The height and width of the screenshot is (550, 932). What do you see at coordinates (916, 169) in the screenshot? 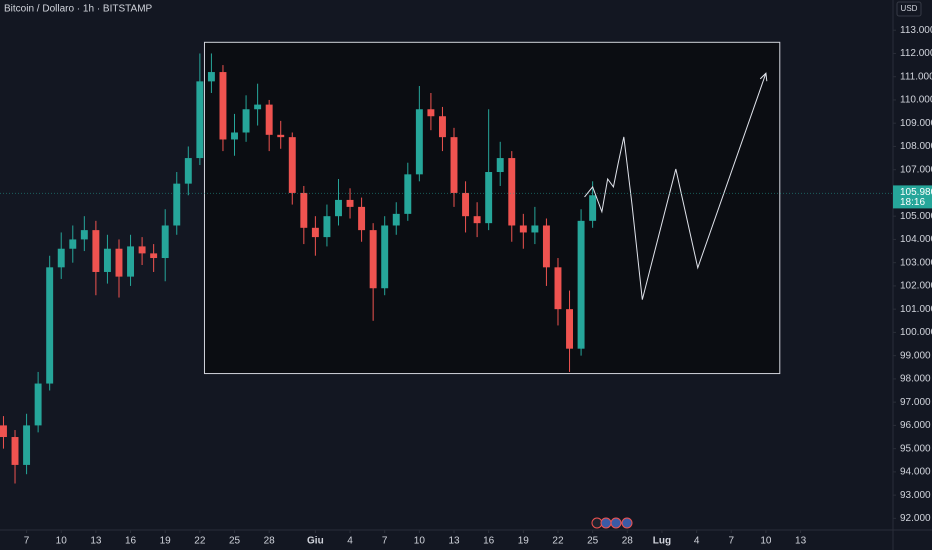
I see `y-tick-label: 107.000` at bounding box center [916, 169].